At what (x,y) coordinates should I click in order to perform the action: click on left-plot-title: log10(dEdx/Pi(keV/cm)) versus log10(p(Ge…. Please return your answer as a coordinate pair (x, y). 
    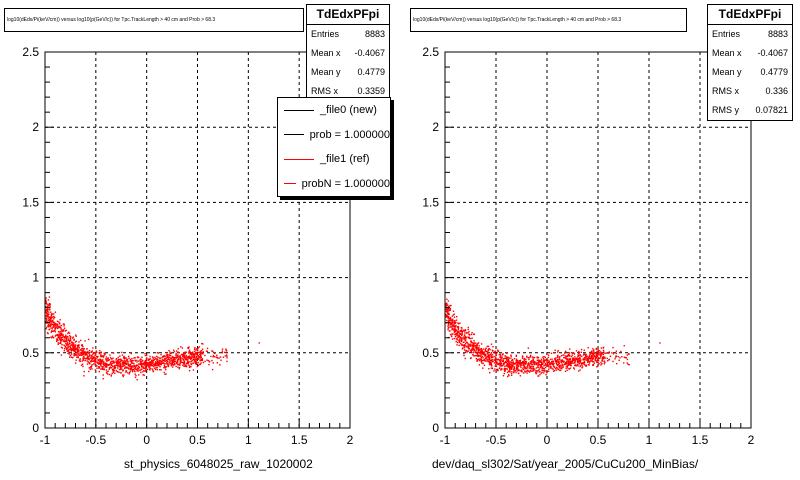
    Looking at the image, I should click on (154, 20).